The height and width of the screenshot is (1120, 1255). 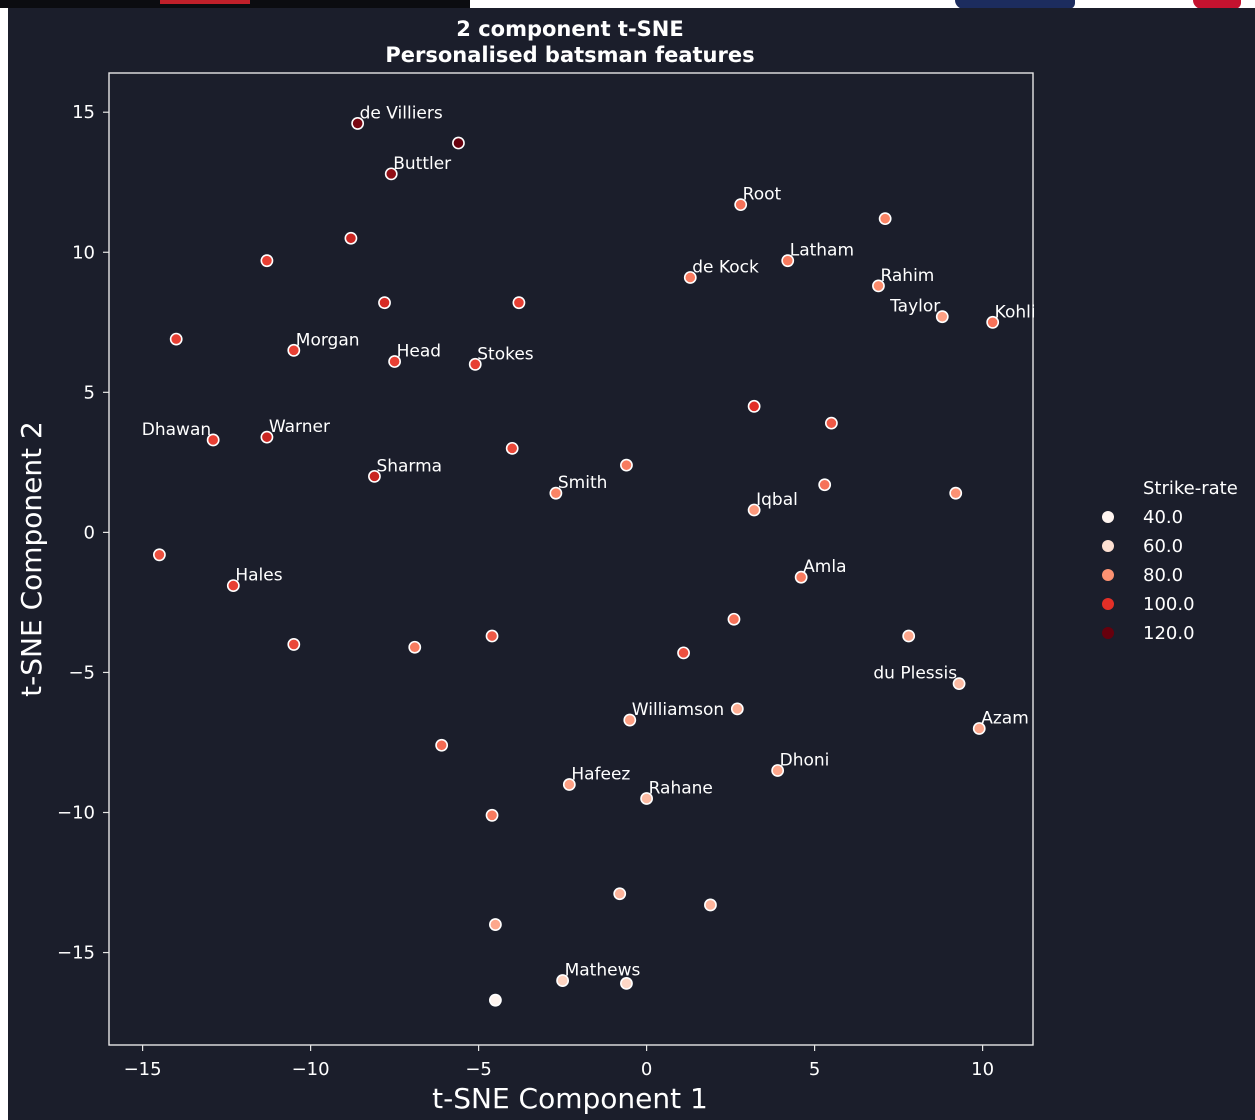 What do you see at coordinates (1163, 546) in the screenshot?
I see `legend-label: 60.0` at bounding box center [1163, 546].